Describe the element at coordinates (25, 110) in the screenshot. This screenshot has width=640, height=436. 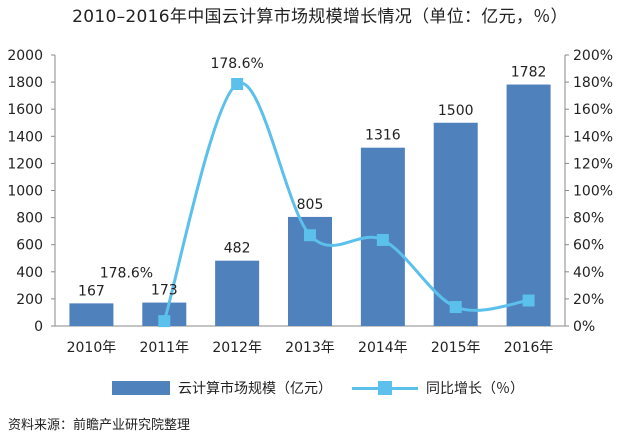
I see `left-tick-label: 1600` at that location.